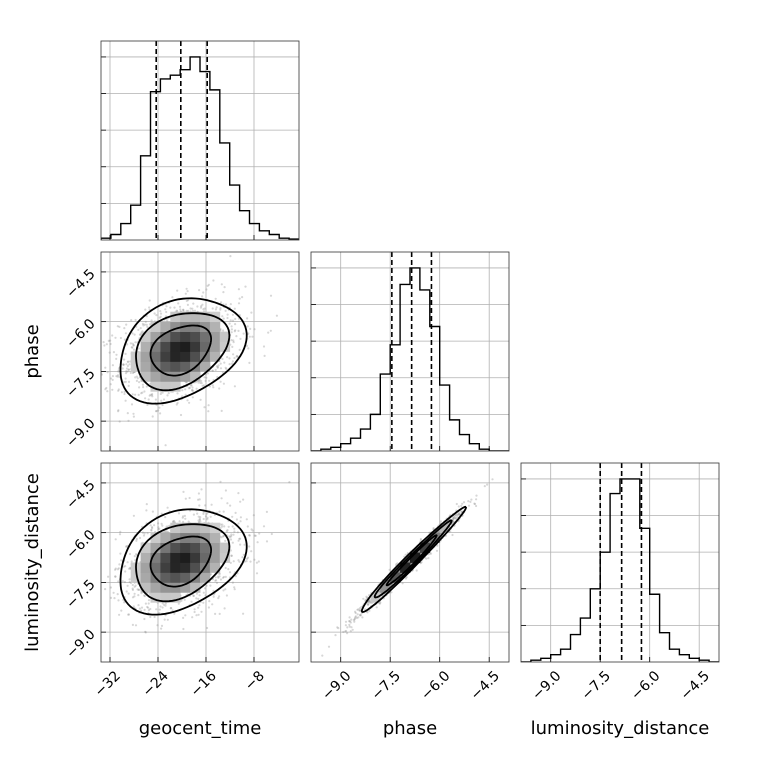  I want to click on y-tick-label: −9.0, so click(80, 643).